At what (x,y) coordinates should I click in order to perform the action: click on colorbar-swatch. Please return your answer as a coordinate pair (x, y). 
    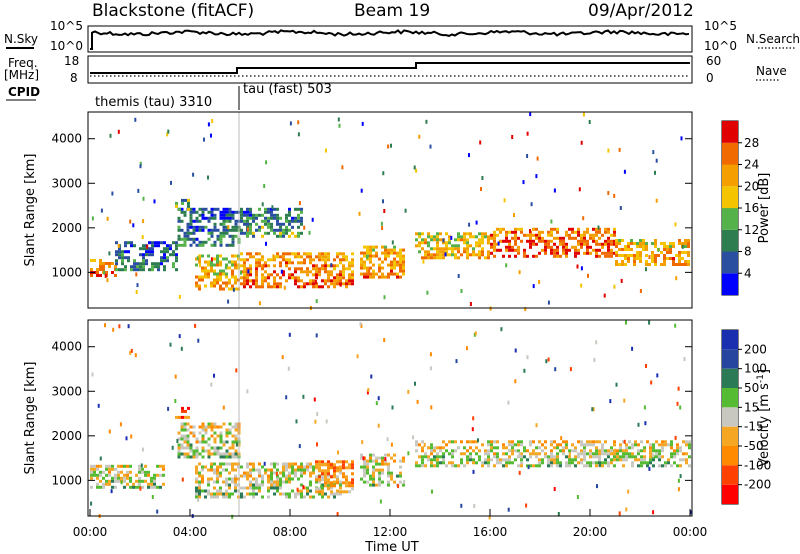
    Looking at the image, I should click on (730, 436).